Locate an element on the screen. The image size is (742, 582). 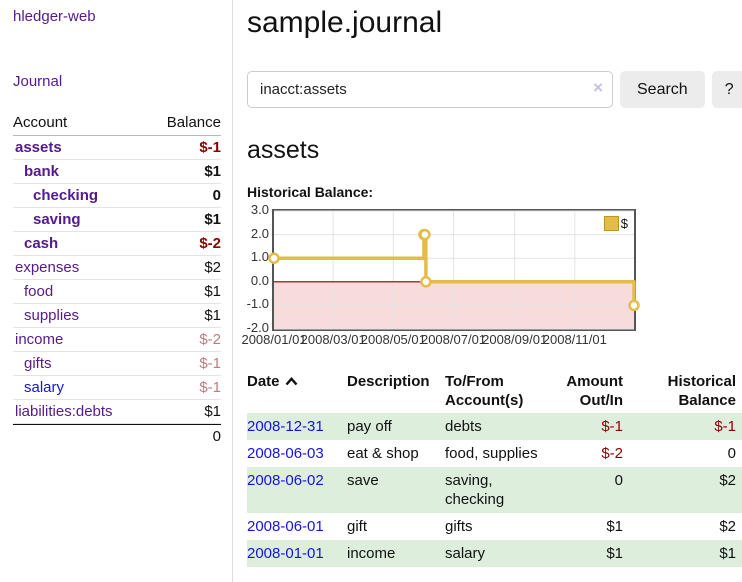
balance-chart-svg is located at coordinates (454, 270).